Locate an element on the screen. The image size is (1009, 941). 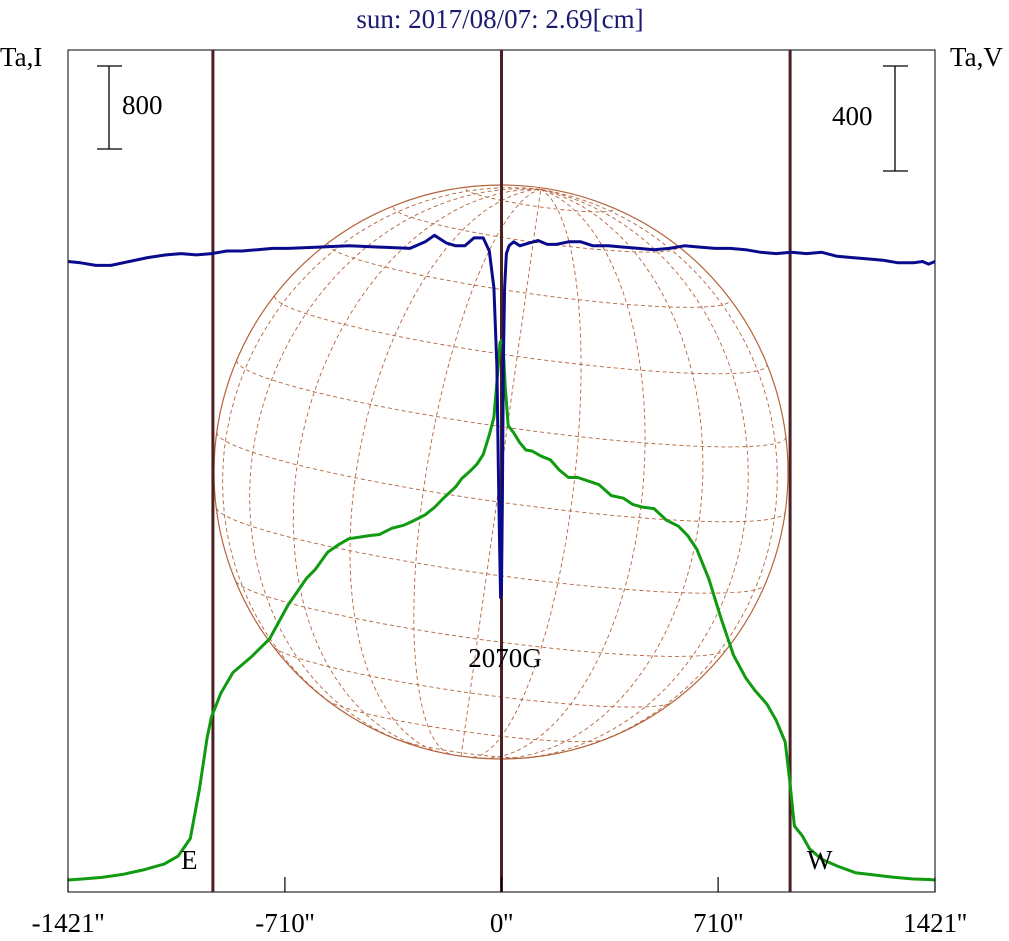
x-tick-label-0: -1421'' is located at coordinates (68, 923).